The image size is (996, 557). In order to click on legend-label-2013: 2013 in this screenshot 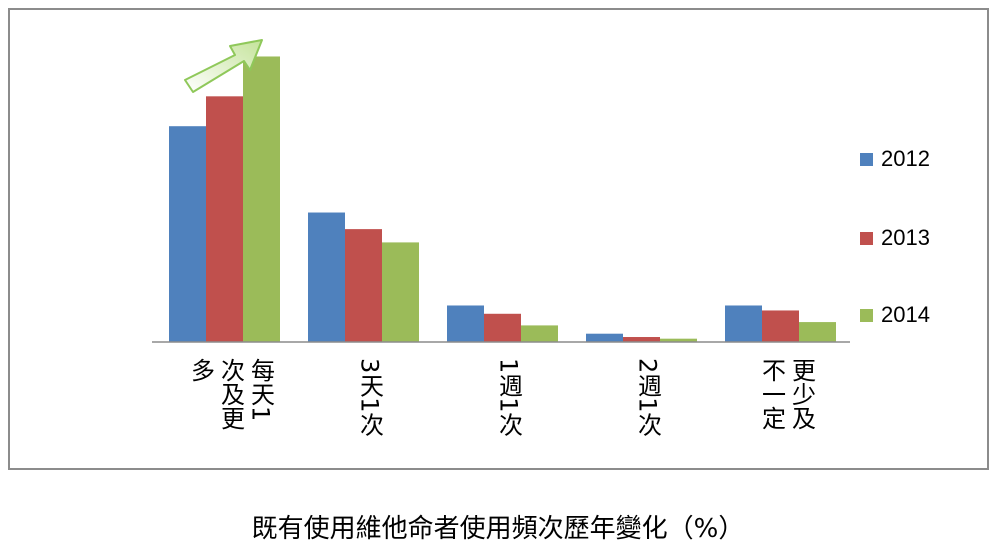, I will do `click(905, 237)`.